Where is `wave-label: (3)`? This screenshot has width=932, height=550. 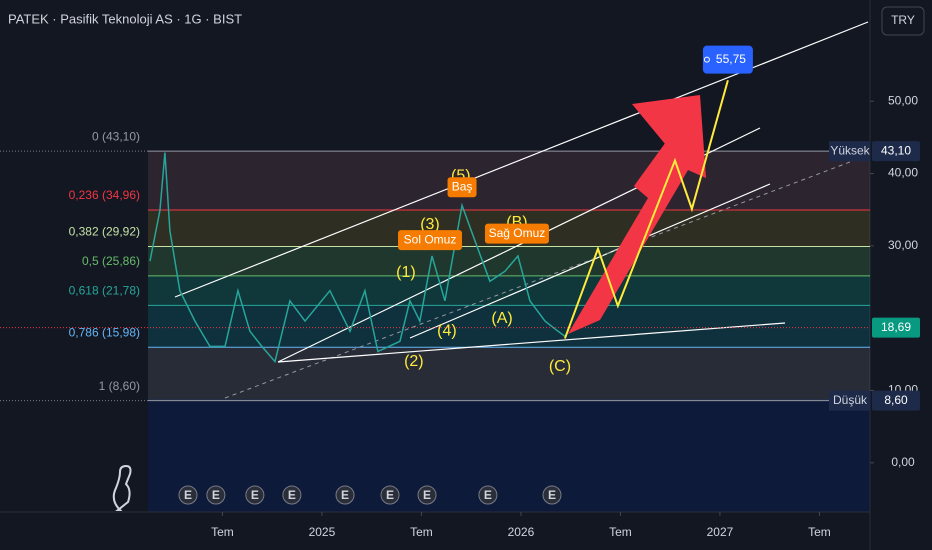 wave-label: (3) is located at coordinates (430, 224).